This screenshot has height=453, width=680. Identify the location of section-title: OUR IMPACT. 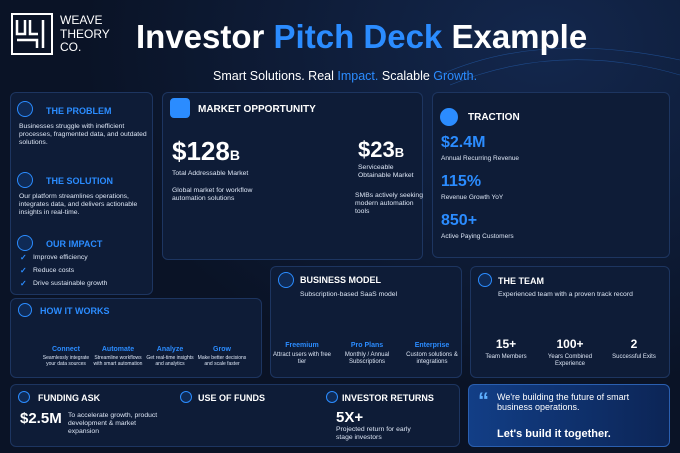
(74, 244).